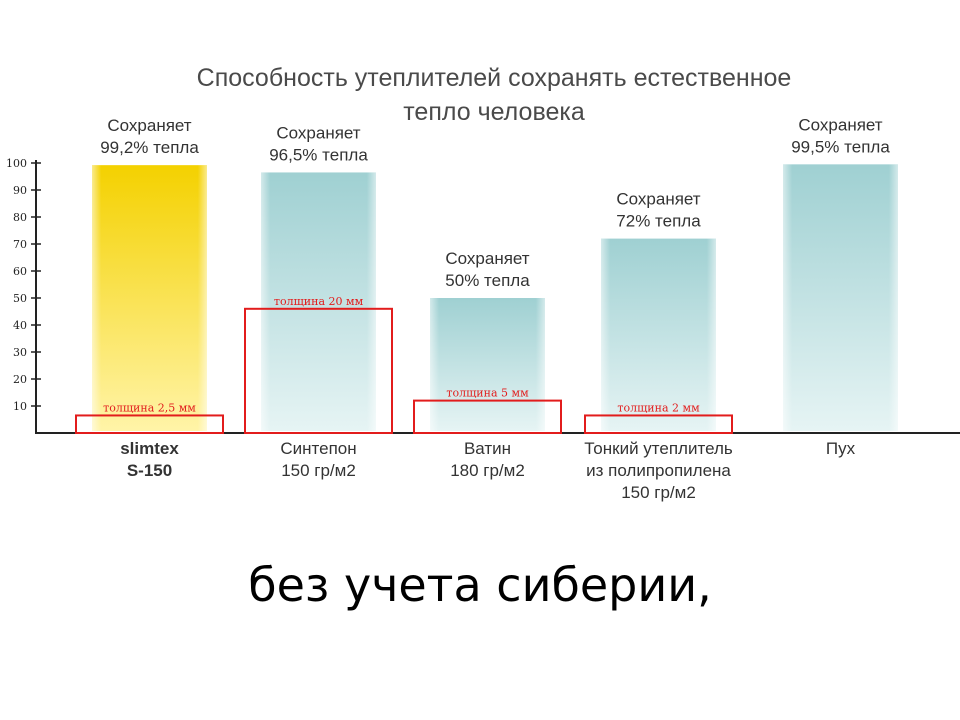  What do you see at coordinates (149, 147) in the screenshot?
I see `bar-value-label: 99,2% тепла` at bounding box center [149, 147].